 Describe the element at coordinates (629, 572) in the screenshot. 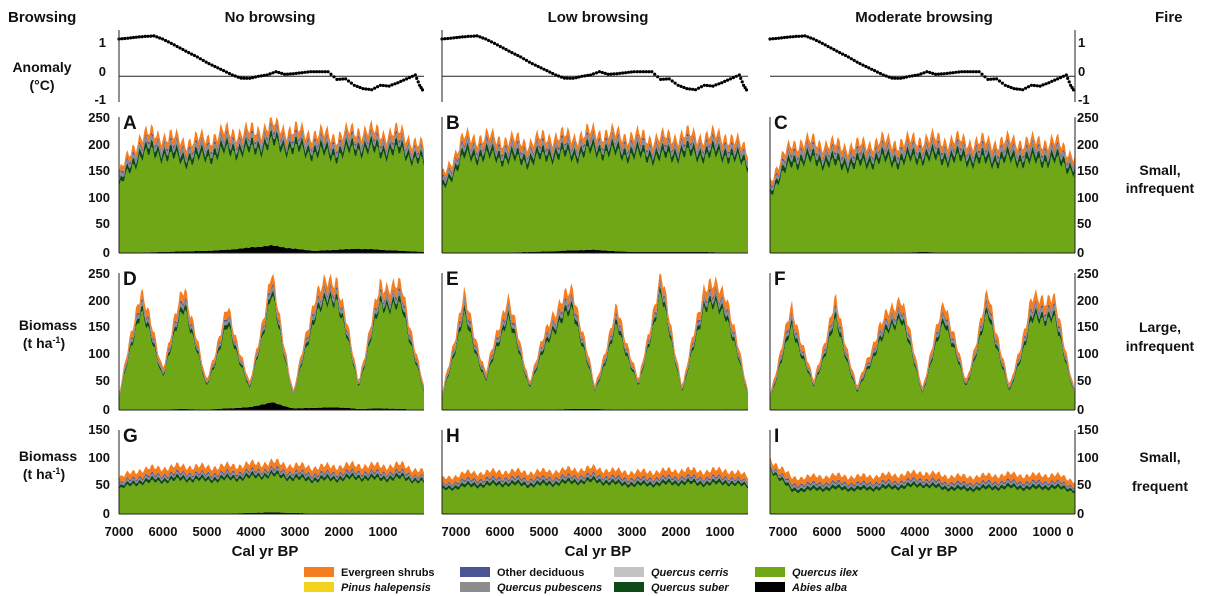

I see `legend-swatch-quercus-cerris` at that location.